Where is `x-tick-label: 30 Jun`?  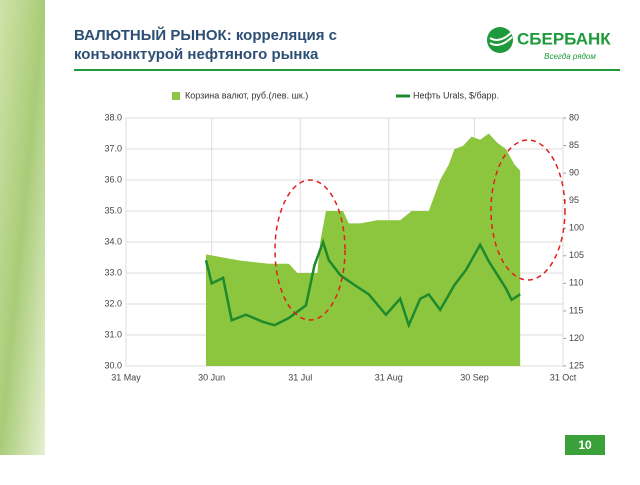
x-tick-label: 30 Jun is located at coordinates (211, 377).